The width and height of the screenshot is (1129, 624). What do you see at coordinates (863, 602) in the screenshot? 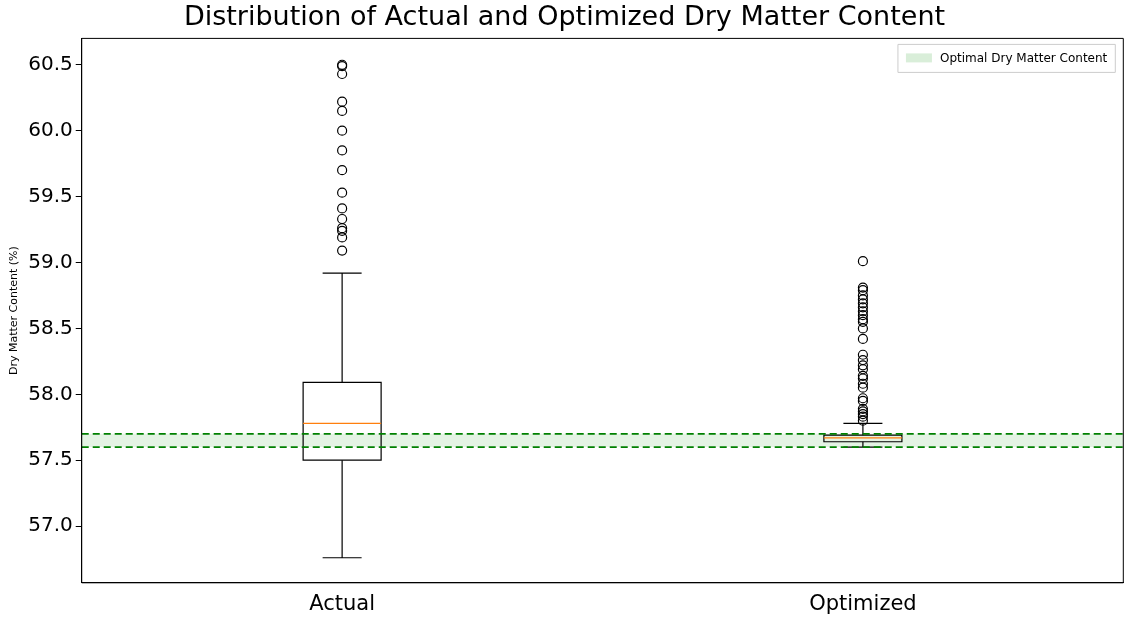
I see `x-tick-label: Optimized` at bounding box center [863, 602].